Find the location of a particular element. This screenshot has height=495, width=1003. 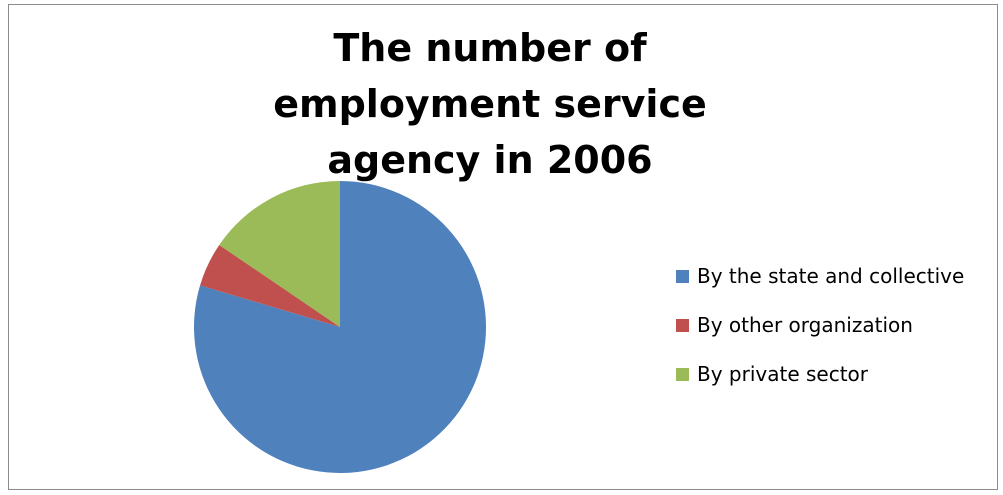

legend-label: By the state and collective is located at coordinates (831, 276).